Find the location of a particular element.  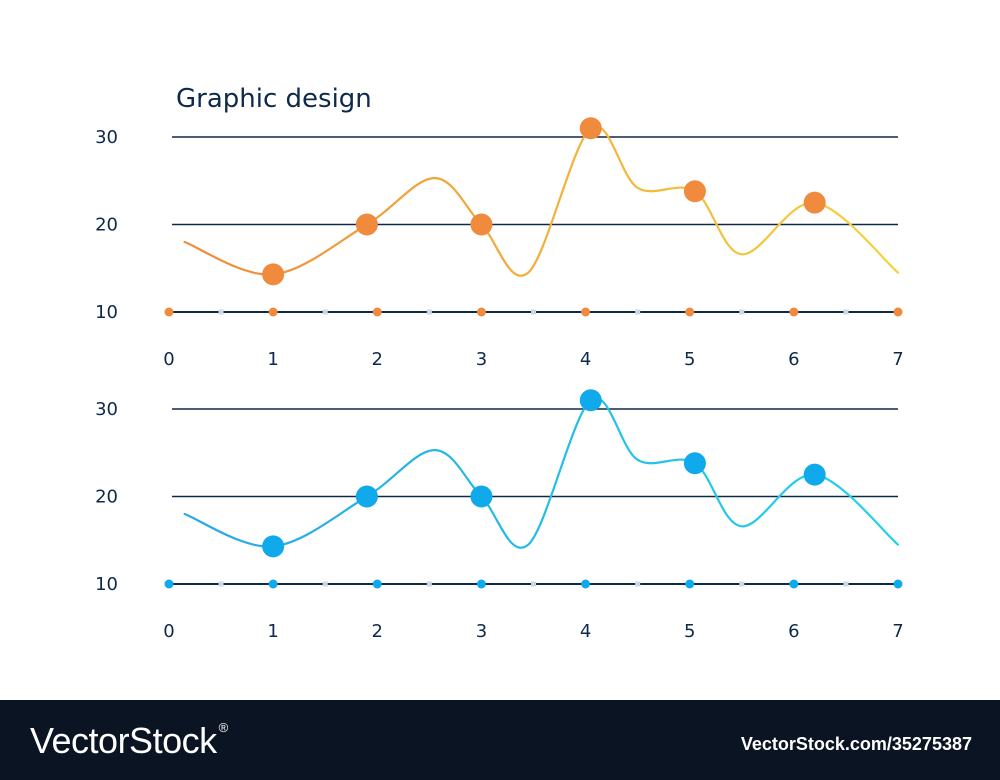

brand-logo: VectorStock ® is located at coordinates (129, 741).